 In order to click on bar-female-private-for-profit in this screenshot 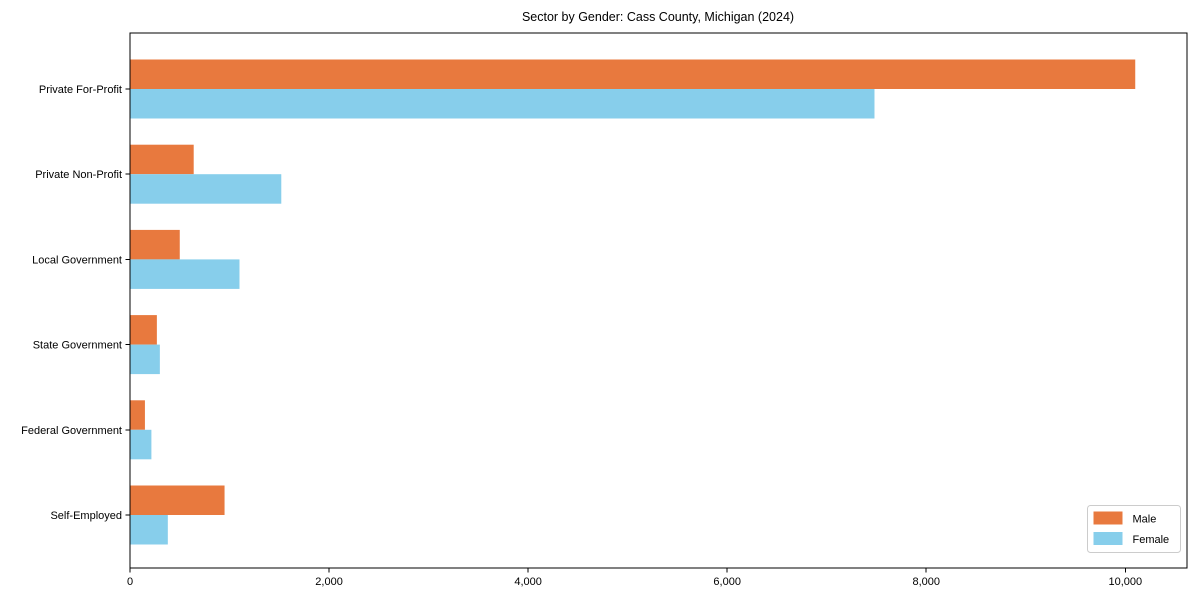, I will do `click(502, 104)`.